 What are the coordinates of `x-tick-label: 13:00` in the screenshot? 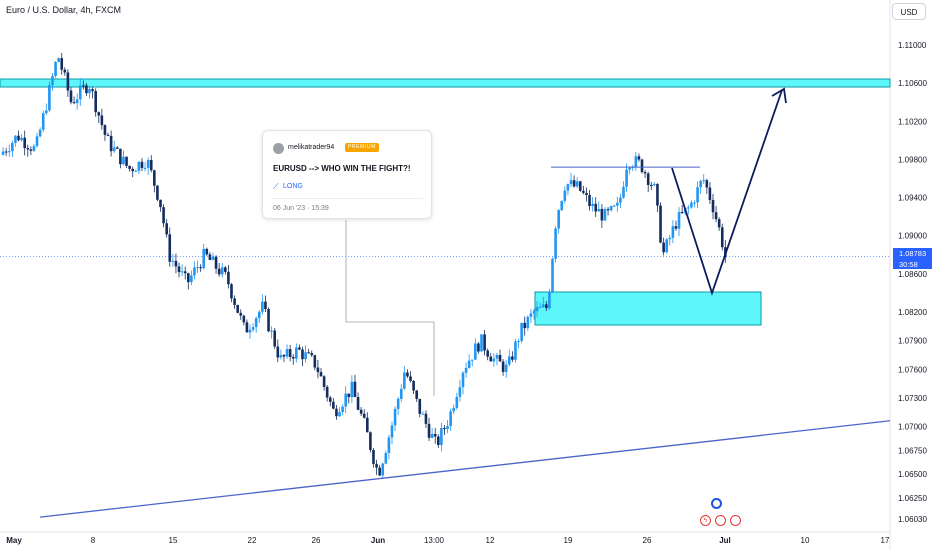 It's located at (434, 540).